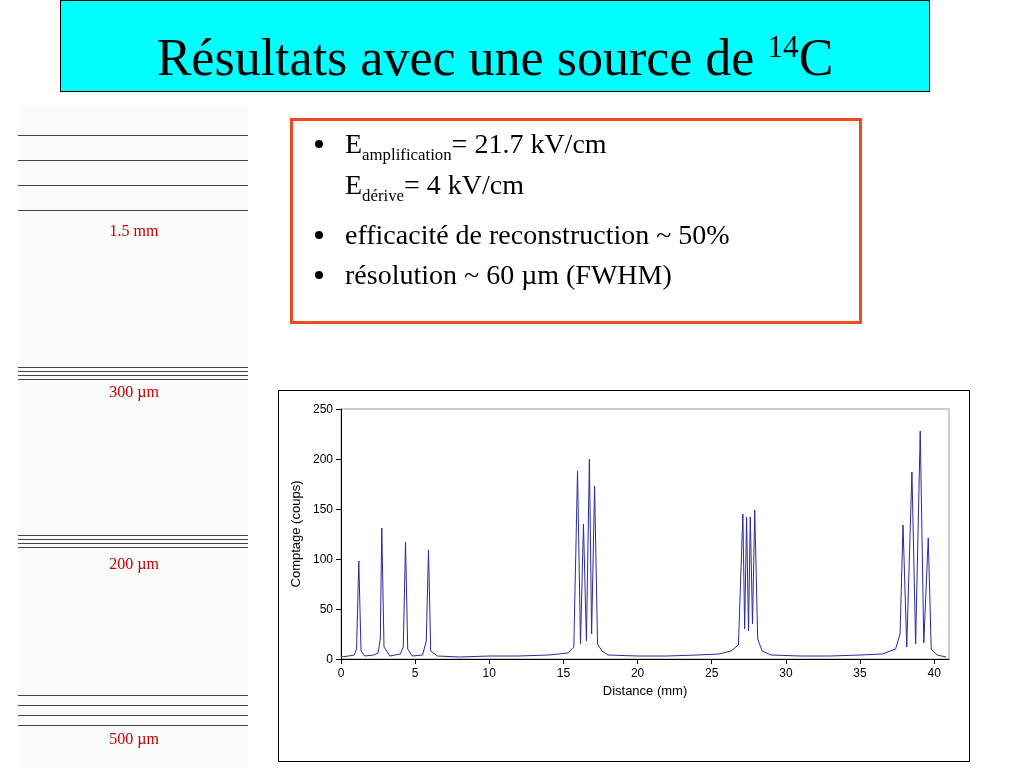 The height and width of the screenshot is (768, 1024). Describe the element at coordinates (786, 673) in the screenshot. I see `x-tick-label: 30` at that location.